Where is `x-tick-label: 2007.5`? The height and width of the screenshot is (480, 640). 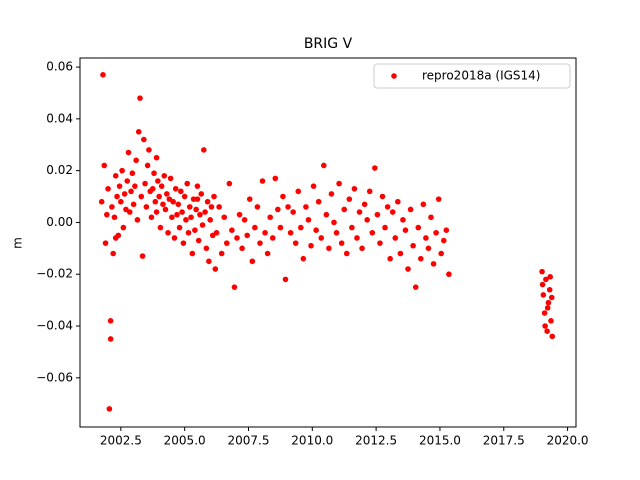
x-tick-label: 2007.5 is located at coordinates (248, 441).